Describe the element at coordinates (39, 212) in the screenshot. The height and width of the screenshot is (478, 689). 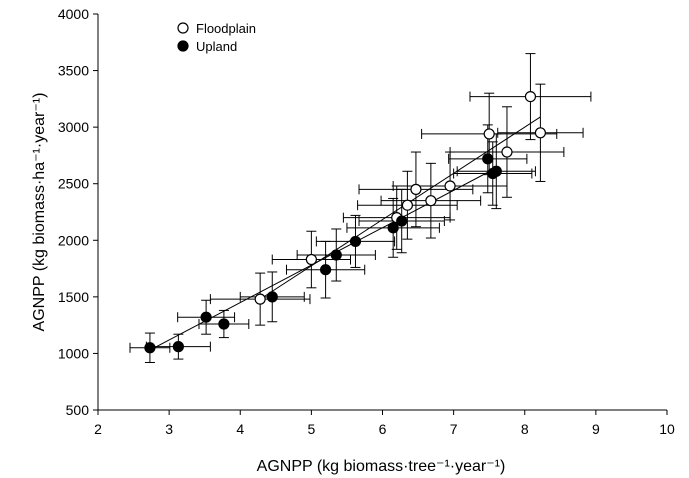
I see `y-axis-title: AGNPP (kg biomass·ha⁻¹·year⁻¹)` at that location.